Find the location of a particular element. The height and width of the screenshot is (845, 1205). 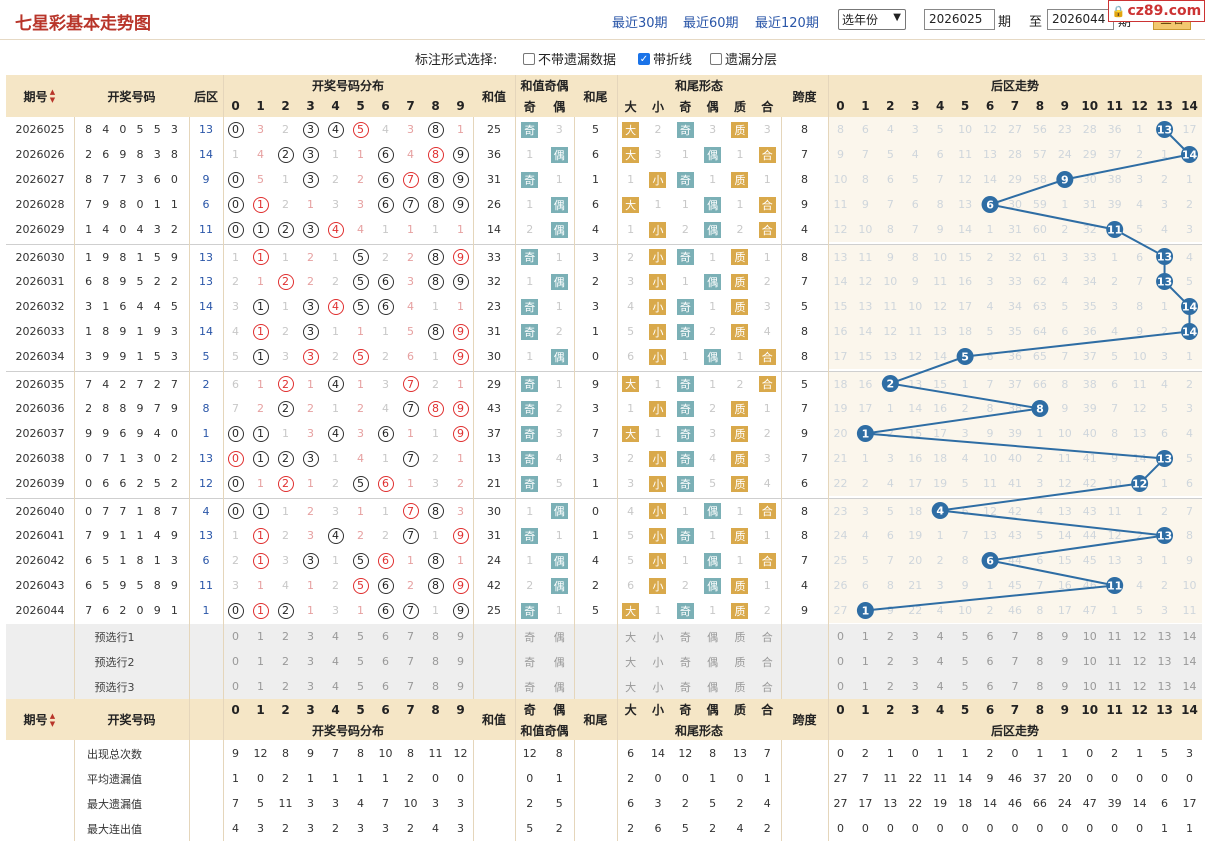

option-layered: 遗漏分层 is located at coordinates (743, 58).